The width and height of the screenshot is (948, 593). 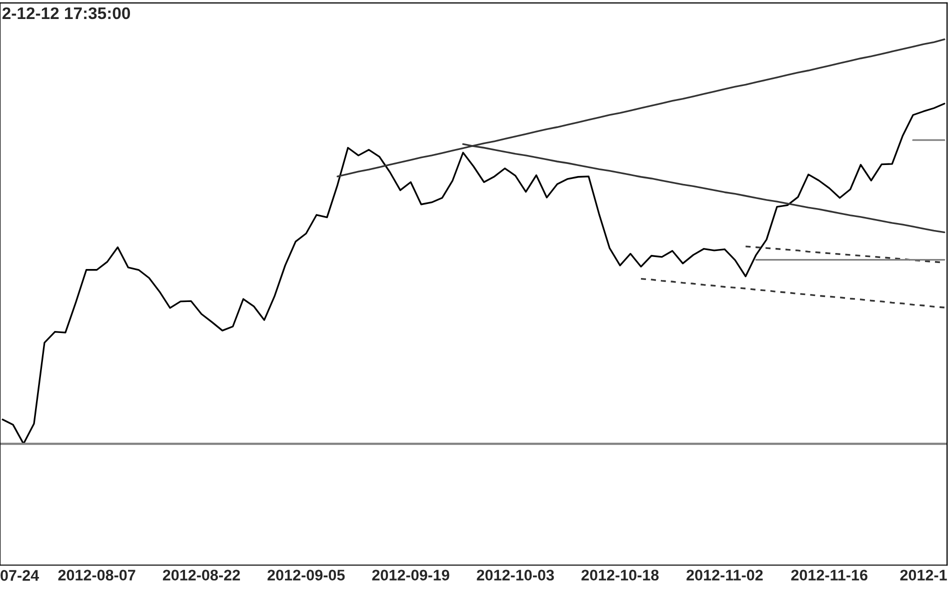 I want to click on x-tick-label: 2012-10-03, so click(x=515, y=575).